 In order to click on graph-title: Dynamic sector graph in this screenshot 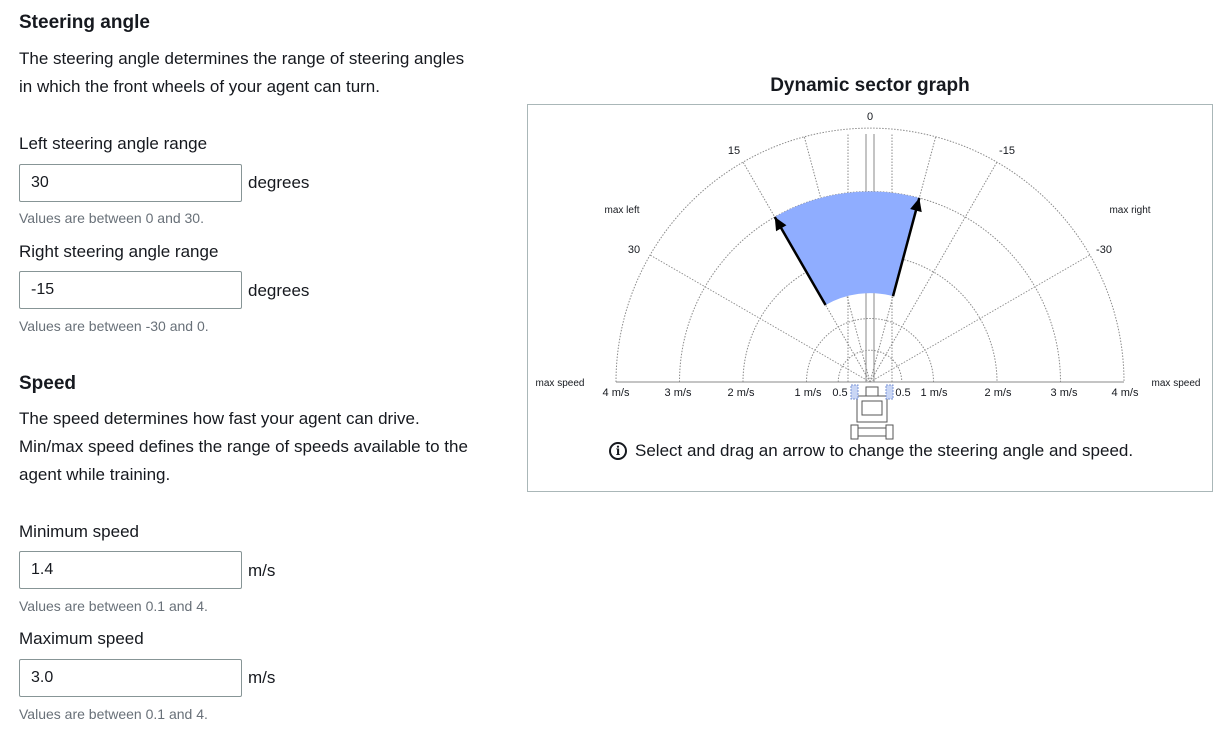, I will do `click(870, 85)`.